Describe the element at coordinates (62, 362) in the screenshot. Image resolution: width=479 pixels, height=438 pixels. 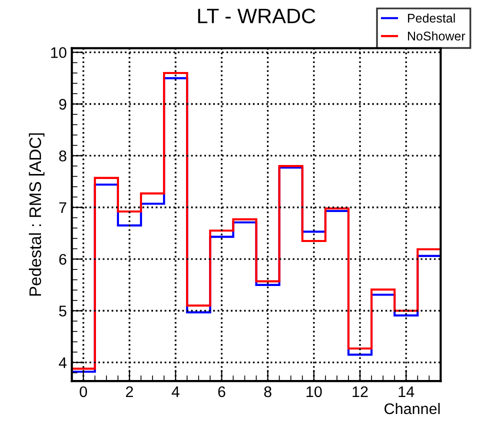
I see `y-tick-label: 4` at that location.